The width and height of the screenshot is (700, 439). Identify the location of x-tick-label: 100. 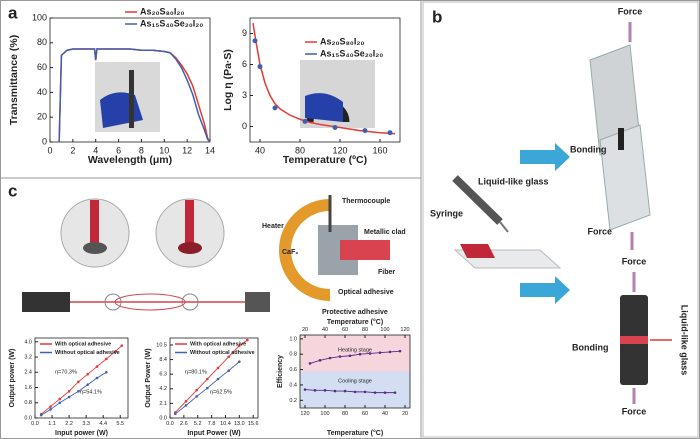
(384, 330).